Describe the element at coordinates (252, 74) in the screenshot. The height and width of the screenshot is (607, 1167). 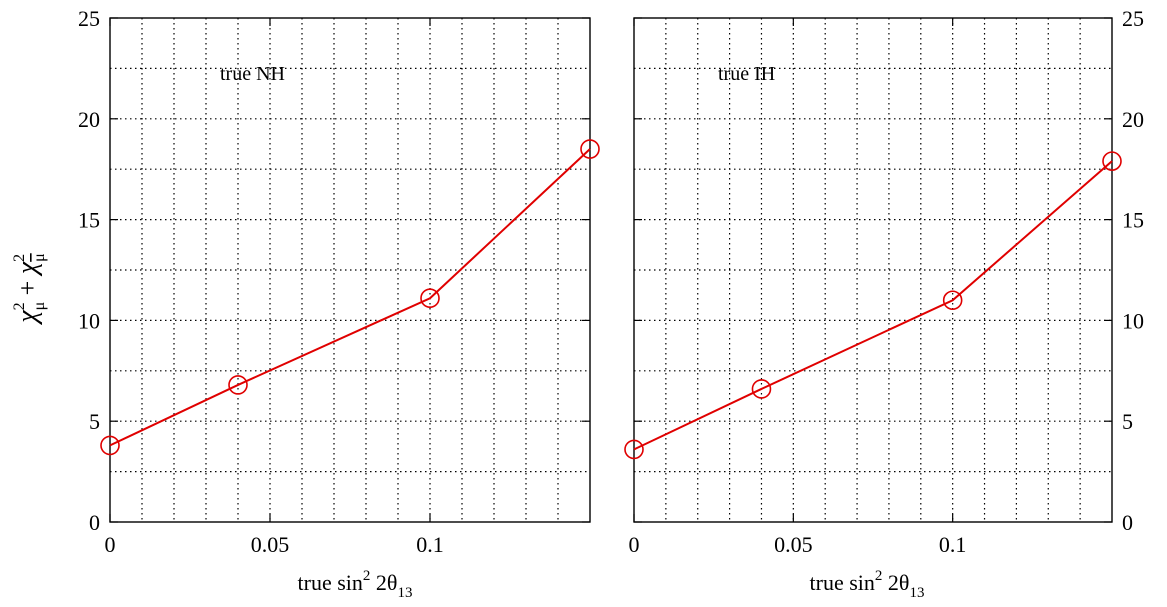
I see `panel-label: true NH` at that location.